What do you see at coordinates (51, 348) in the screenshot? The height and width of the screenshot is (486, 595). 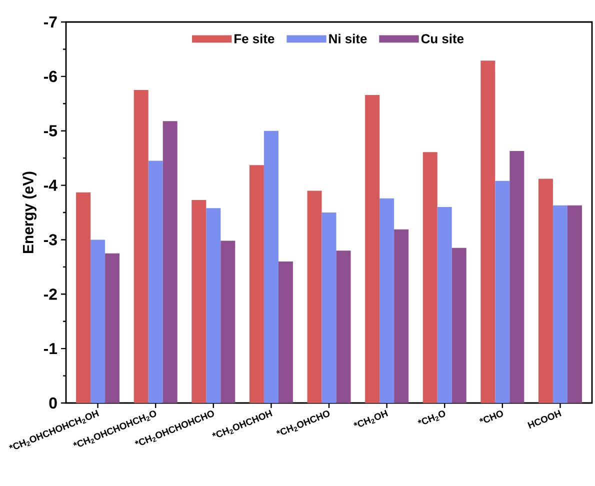 I see `y-tick-label: -1` at bounding box center [51, 348].